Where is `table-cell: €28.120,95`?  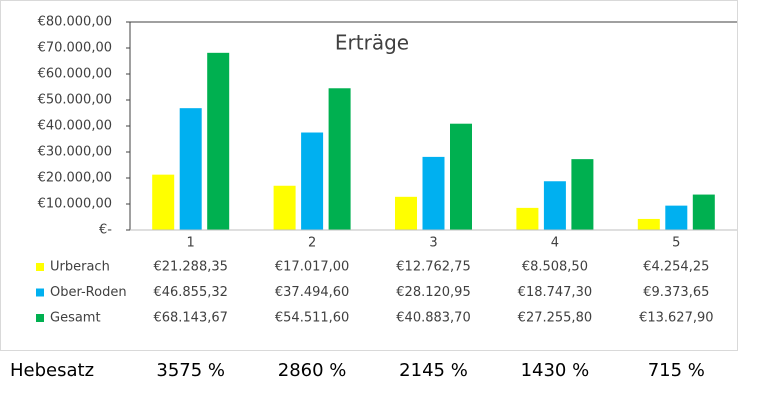
table-cell: €28.120,95 is located at coordinates (433, 292).